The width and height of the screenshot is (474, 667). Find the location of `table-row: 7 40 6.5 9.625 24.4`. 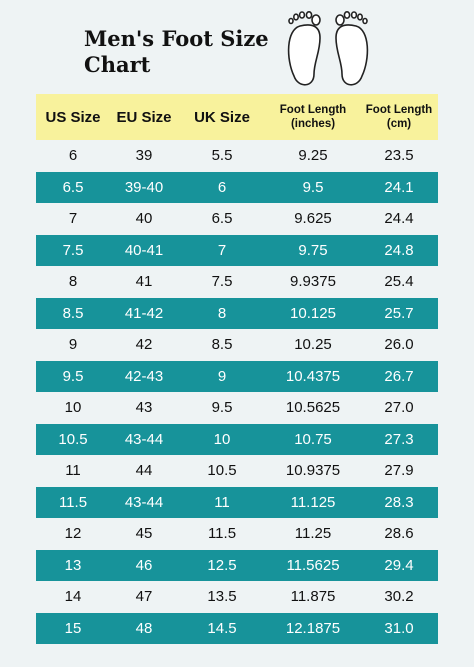

table-row: 7 40 6.5 9.625 24.4 is located at coordinates (237, 219).